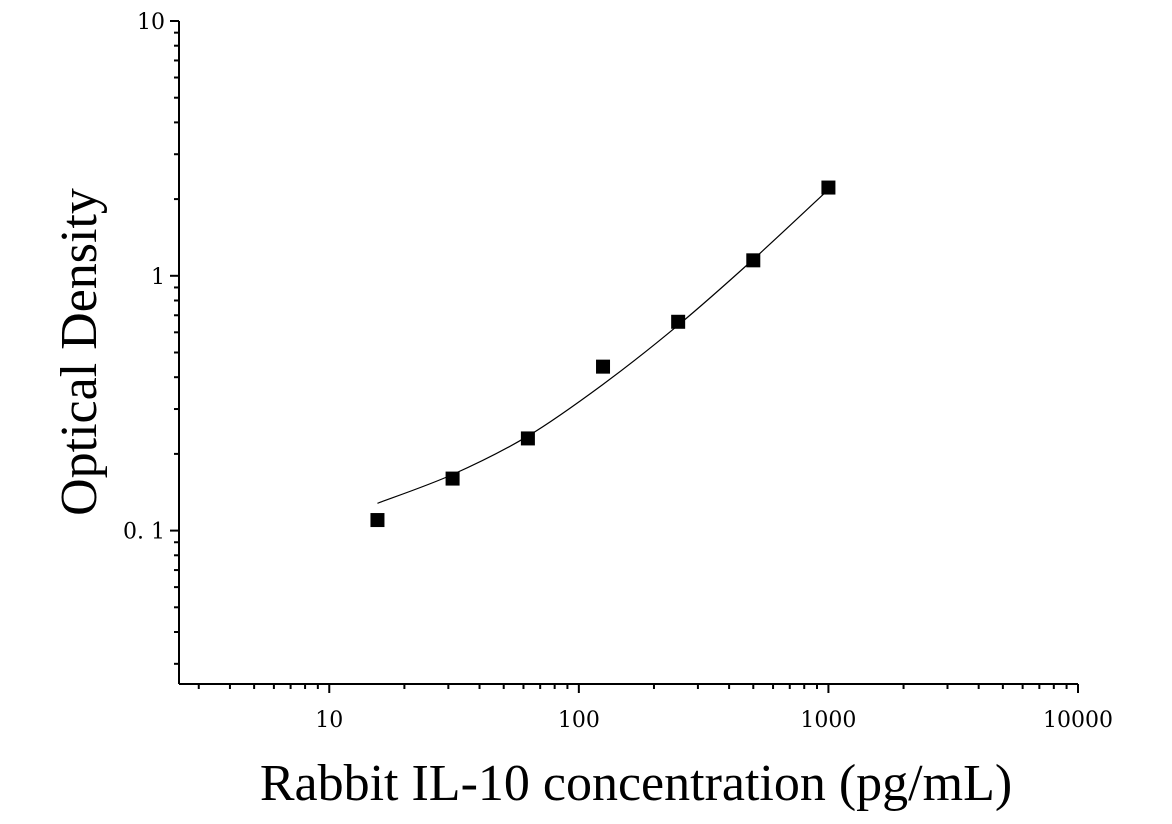  What do you see at coordinates (144, 532) in the screenshot?
I see `y-tick-label: 0. 1` at bounding box center [144, 532].